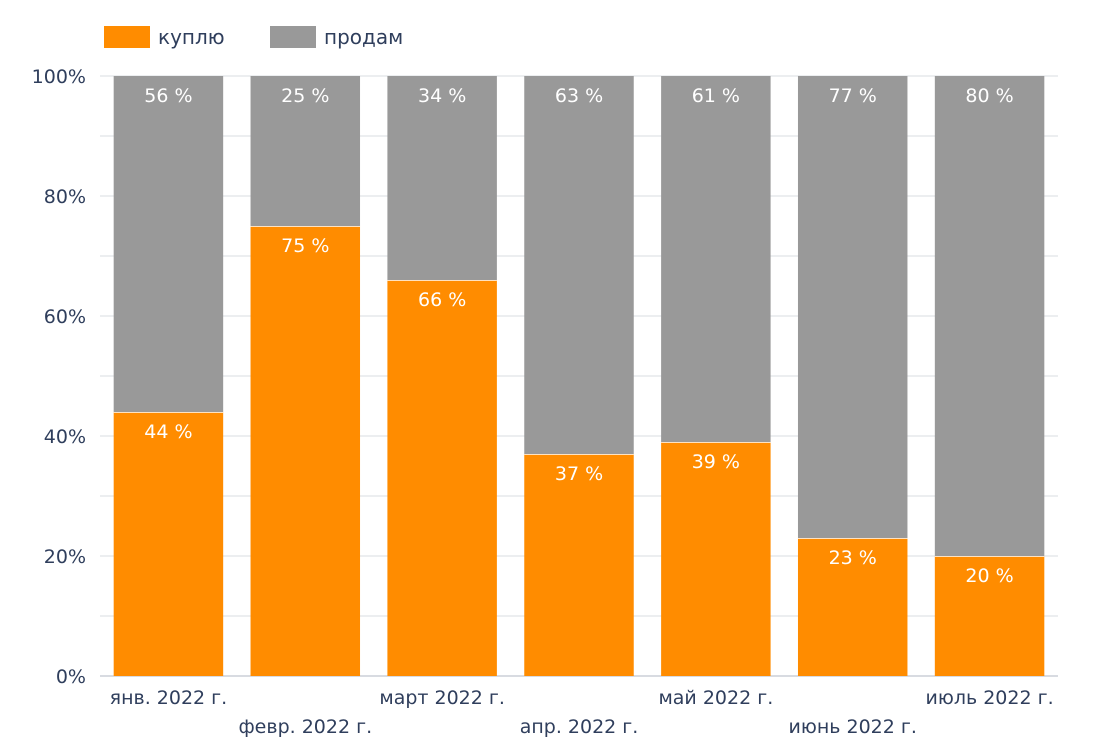 The image size is (1110, 750). What do you see at coordinates (579, 96) in the screenshot?
I see `data-label-sell: 63 %` at bounding box center [579, 96].